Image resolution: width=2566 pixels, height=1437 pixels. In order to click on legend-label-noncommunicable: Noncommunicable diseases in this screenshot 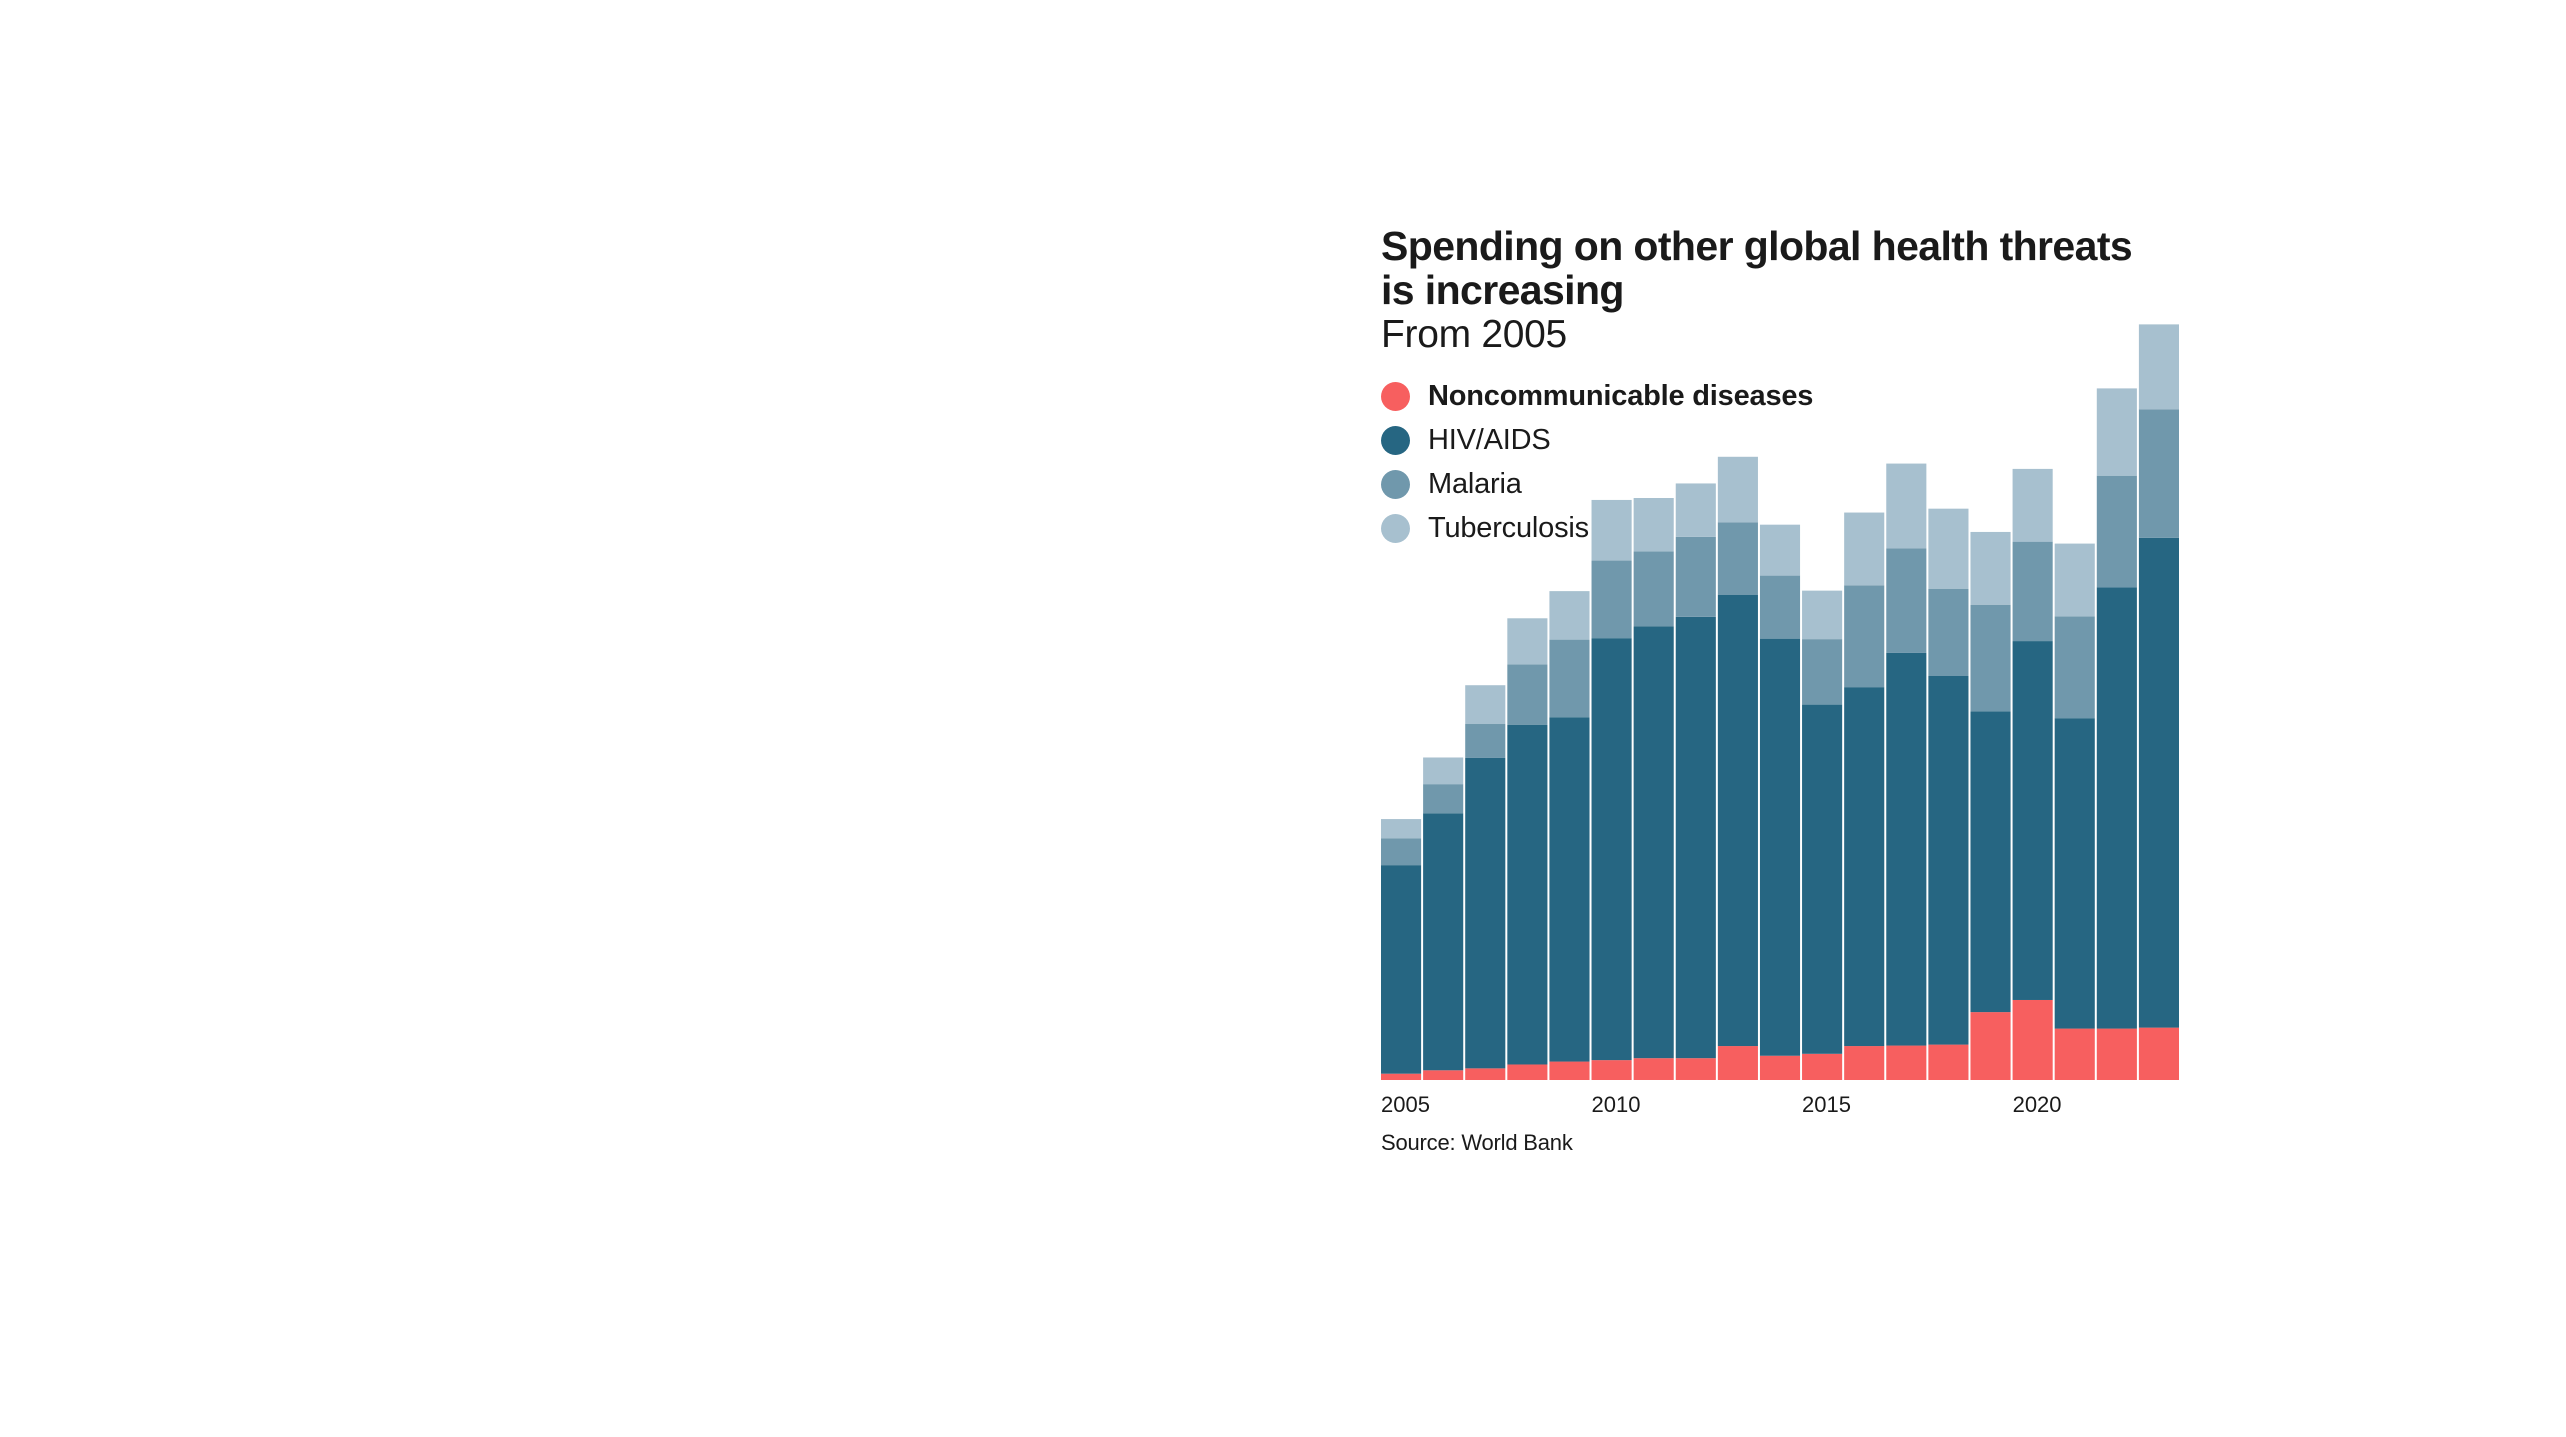, I will do `click(1621, 395)`.